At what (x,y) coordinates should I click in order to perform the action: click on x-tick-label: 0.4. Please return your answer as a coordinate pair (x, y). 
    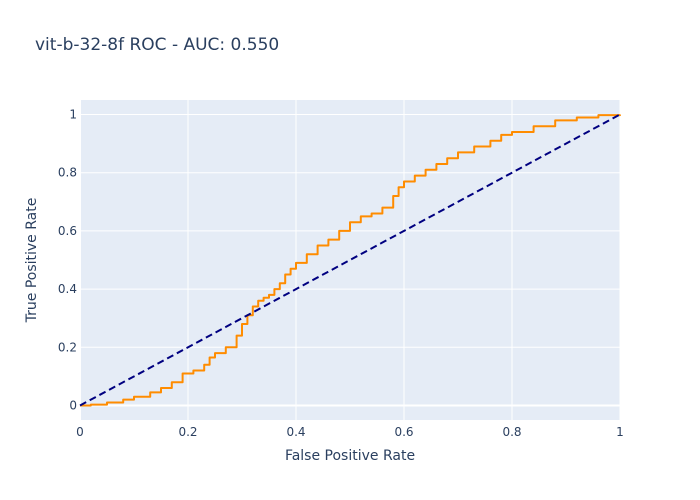
    Looking at the image, I should click on (295, 432).